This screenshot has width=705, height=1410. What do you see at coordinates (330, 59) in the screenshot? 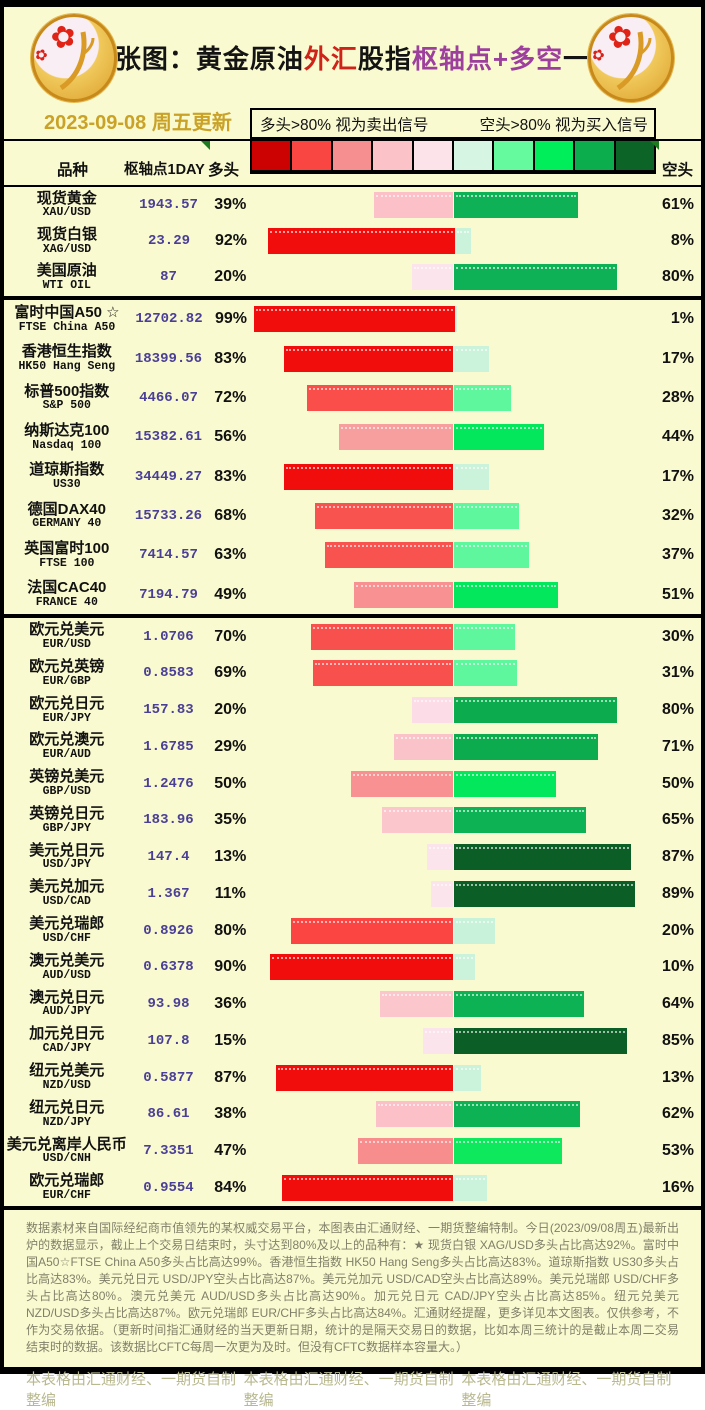
I see `title-part: 外汇` at bounding box center [330, 59].